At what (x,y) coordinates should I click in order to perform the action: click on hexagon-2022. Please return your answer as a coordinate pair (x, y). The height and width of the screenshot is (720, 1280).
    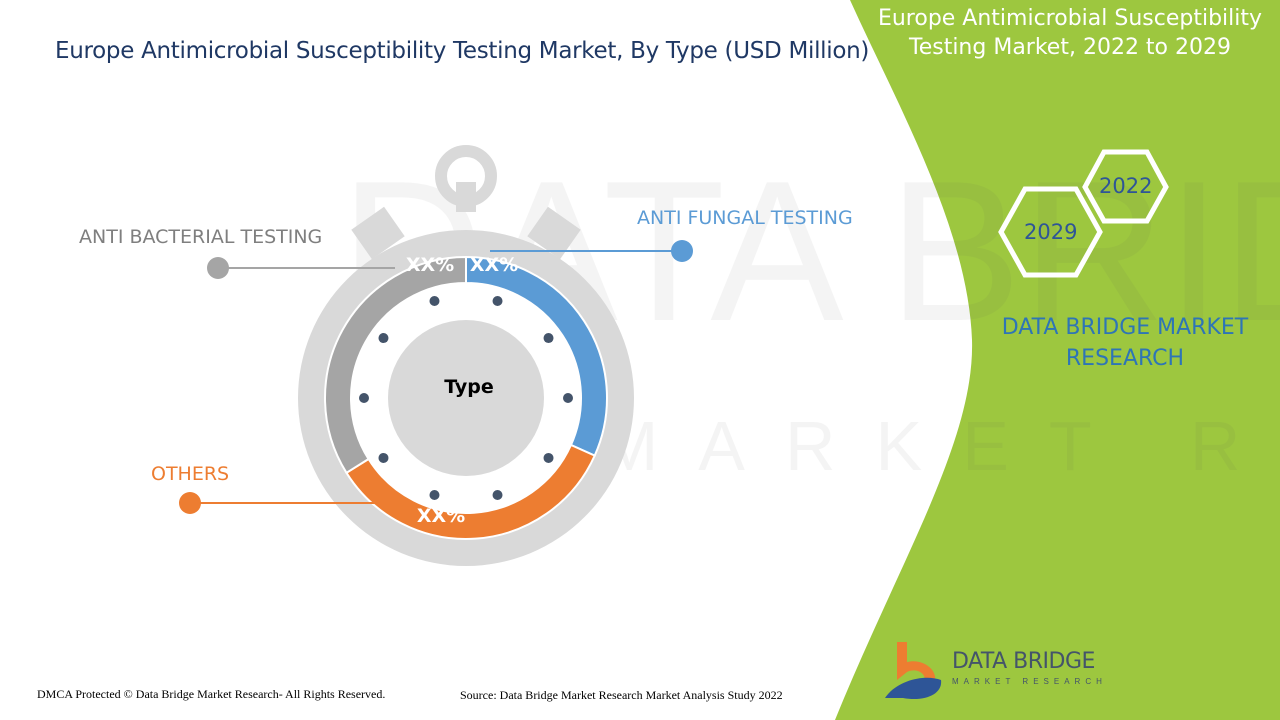
    Looking at the image, I should click on (1125, 186).